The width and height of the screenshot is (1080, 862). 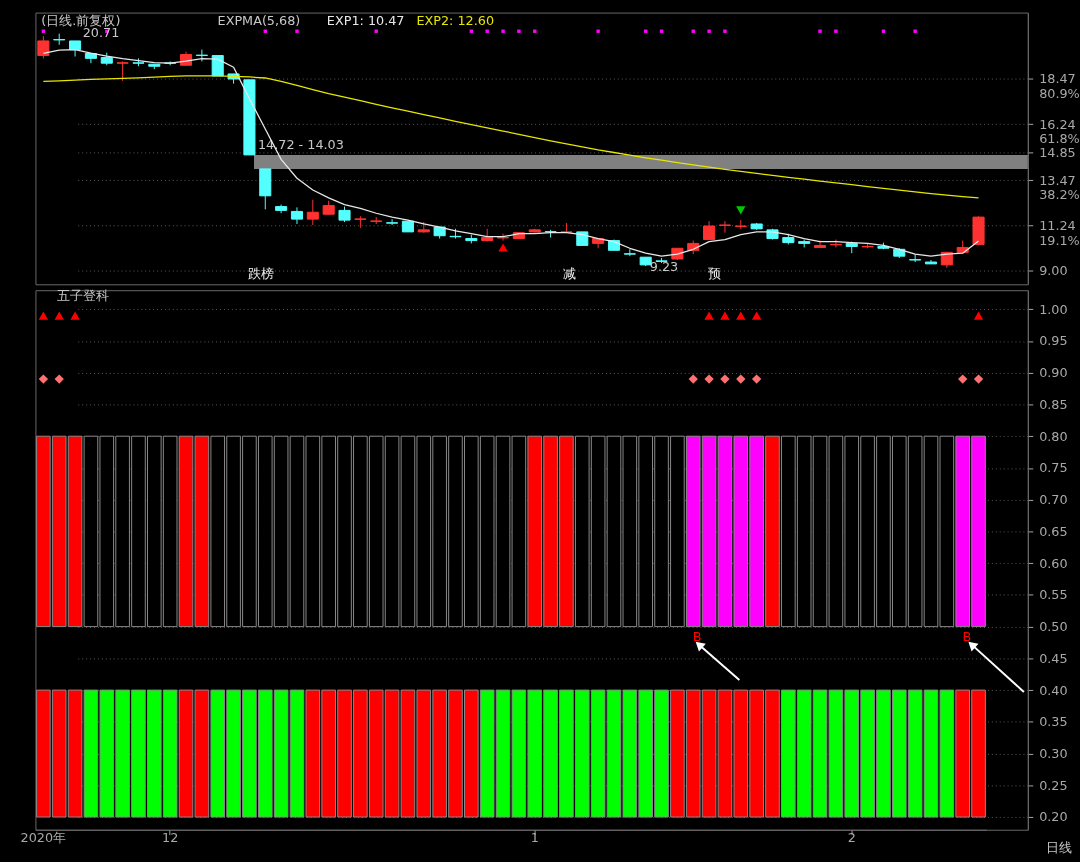 I want to click on y-tick-label: 16.24 61.8%, so click(x=1059, y=131).